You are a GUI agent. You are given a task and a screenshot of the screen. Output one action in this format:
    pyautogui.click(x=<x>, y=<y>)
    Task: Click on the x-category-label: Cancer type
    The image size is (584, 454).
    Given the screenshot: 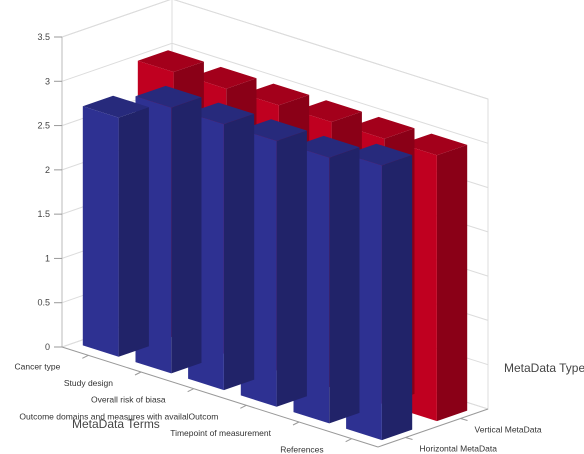 What is the action you would take?
    pyautogui.click(x=37, y=366)
    